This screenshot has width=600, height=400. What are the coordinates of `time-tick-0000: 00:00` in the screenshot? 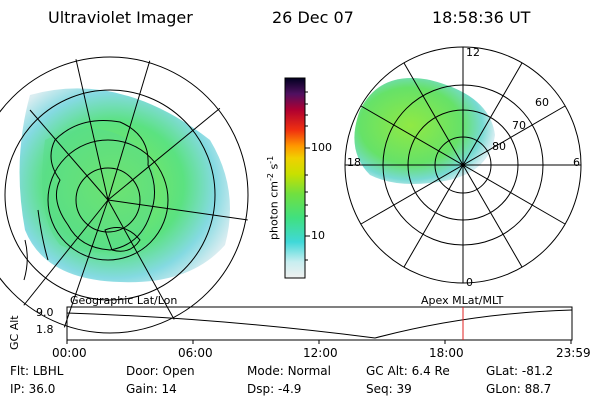 It's located at (69, 353).